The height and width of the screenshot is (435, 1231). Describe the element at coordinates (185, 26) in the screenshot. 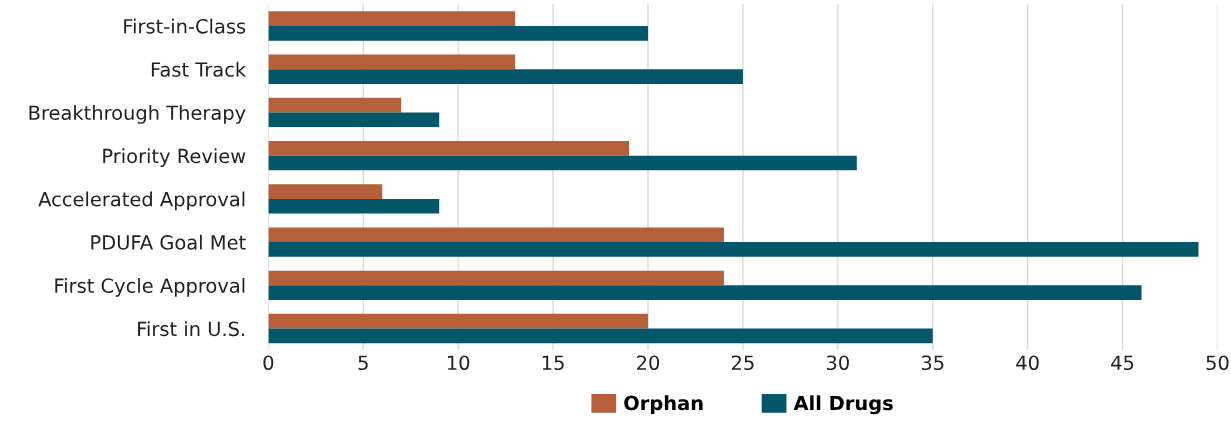

I see `y-tick-label: First-in-Class` at that location.